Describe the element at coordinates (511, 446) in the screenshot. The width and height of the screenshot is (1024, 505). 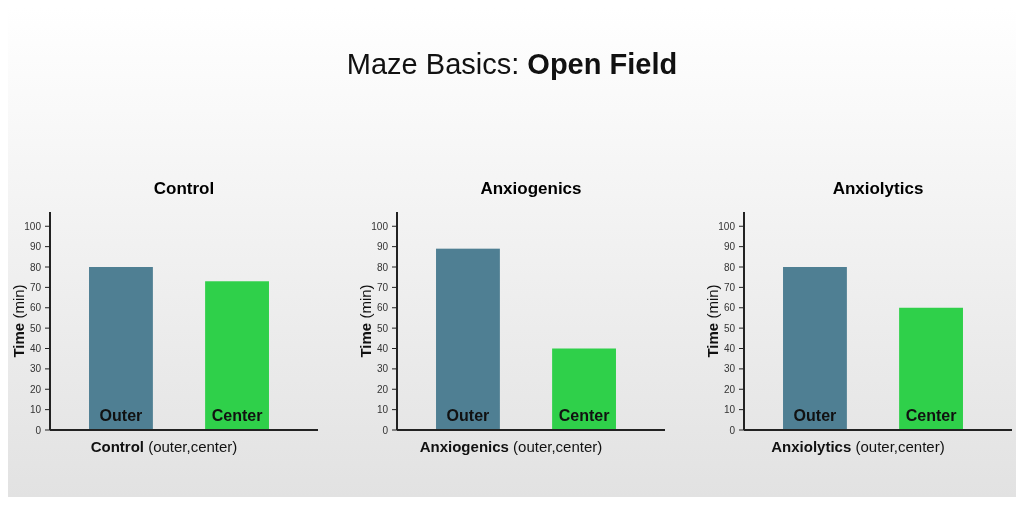
I see `x-axis-title: Anxiogenics (outer,center)` at that location.